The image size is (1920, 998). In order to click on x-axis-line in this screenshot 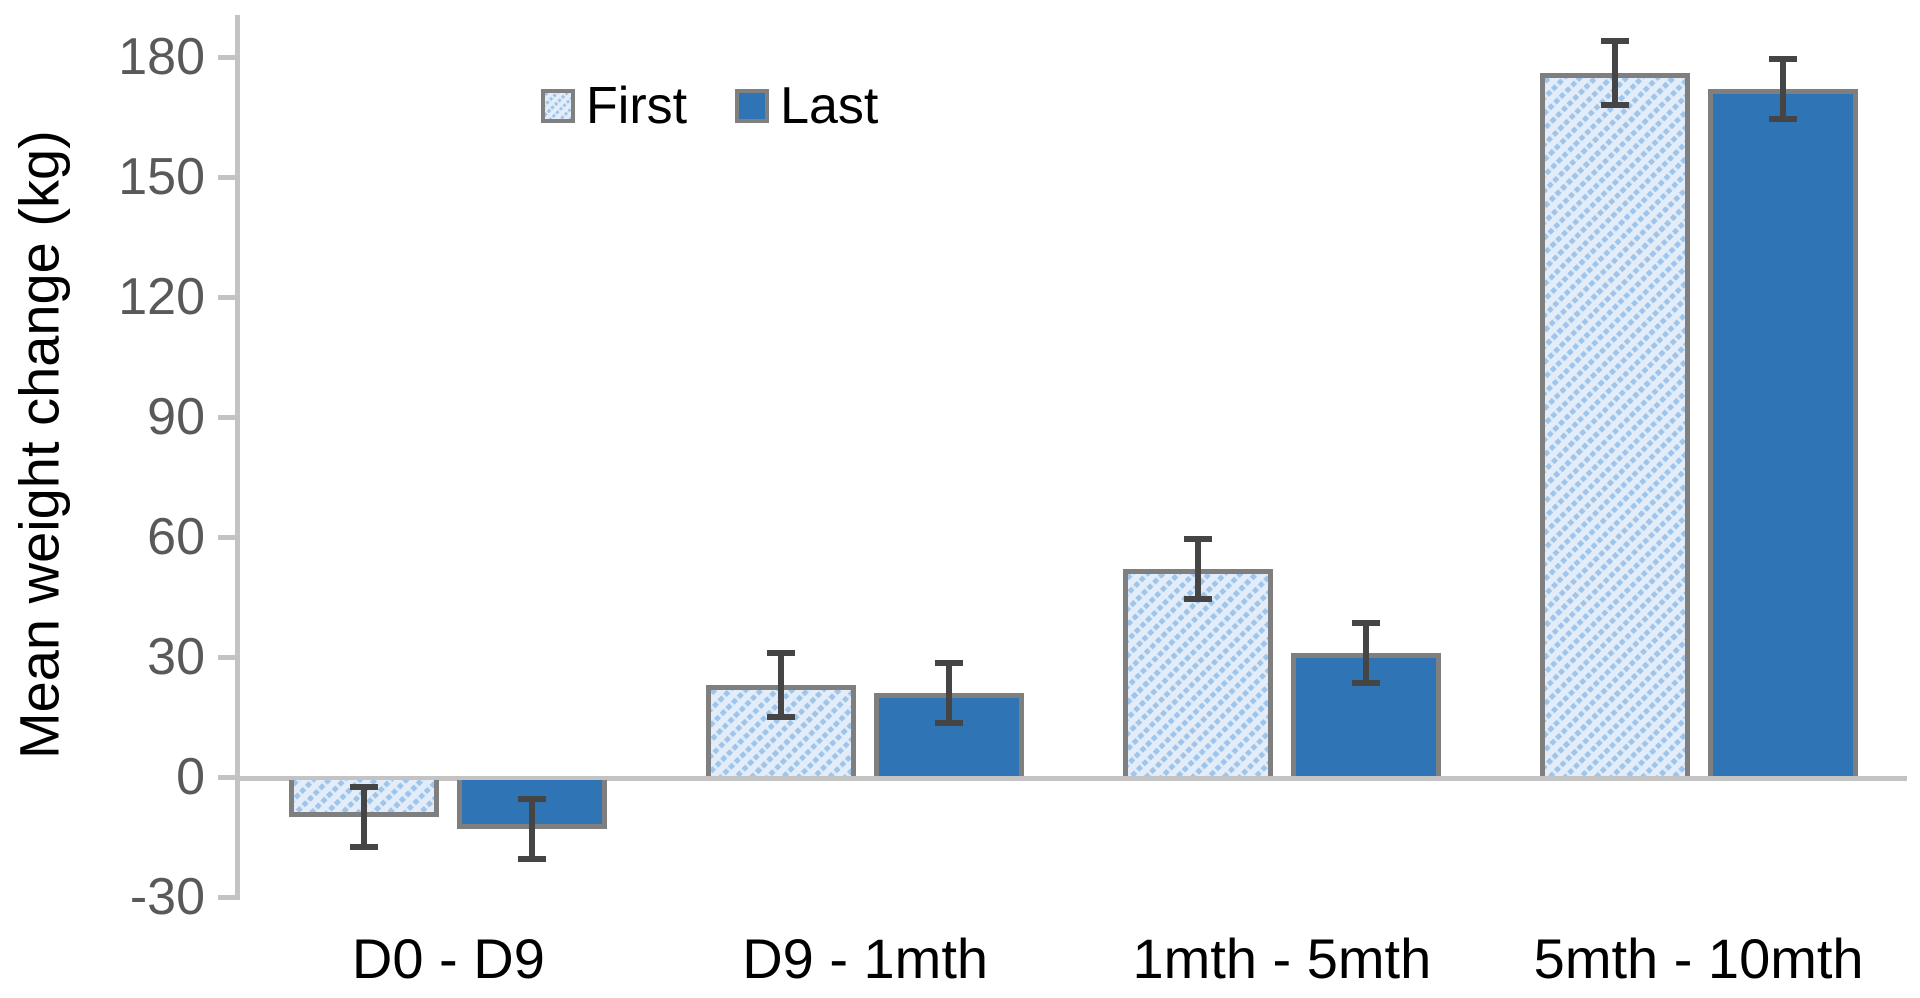, I will do `click(1072, 778)`.